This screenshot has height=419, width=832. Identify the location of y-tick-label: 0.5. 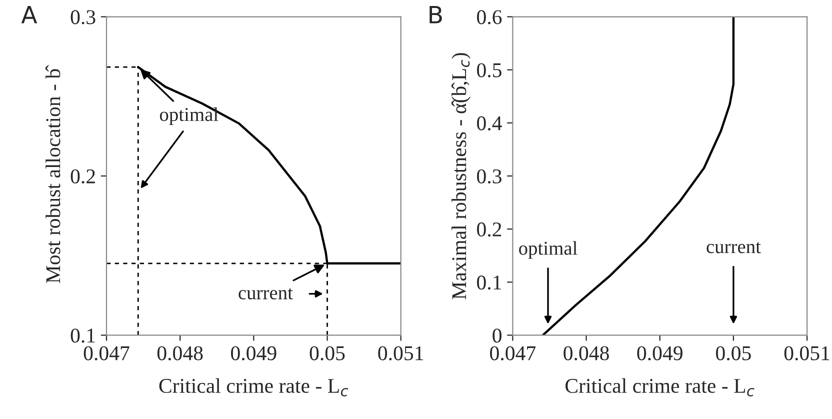
(489, 70).